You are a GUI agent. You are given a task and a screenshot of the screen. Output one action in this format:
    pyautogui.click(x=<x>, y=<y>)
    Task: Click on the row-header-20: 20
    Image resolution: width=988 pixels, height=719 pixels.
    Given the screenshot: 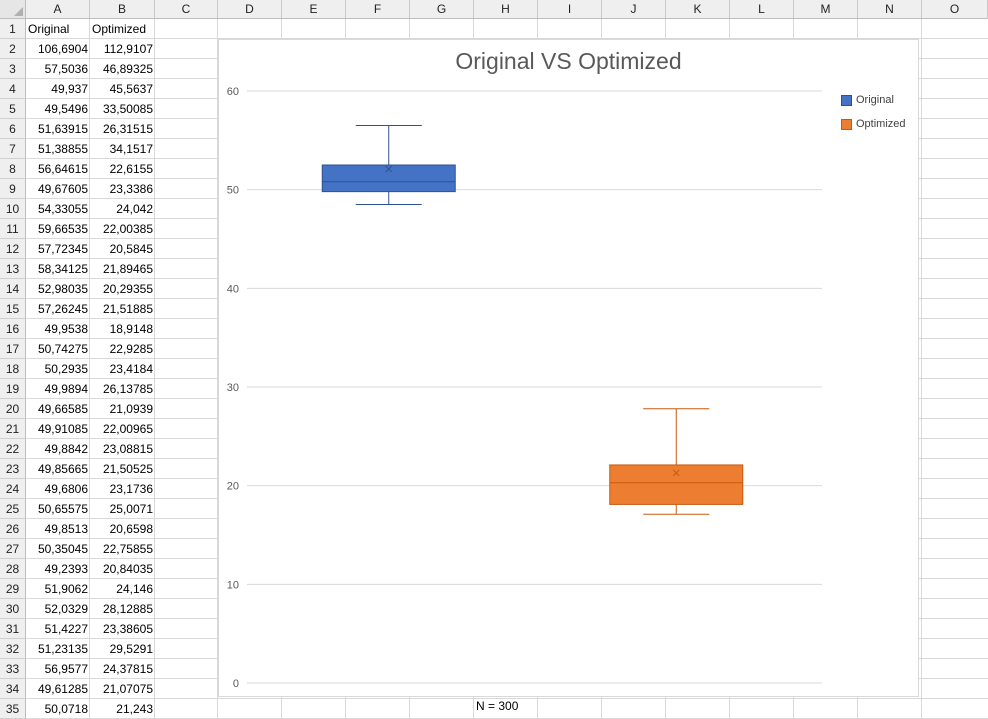 What is the action you would take?
    pyautogui.click(x=13, y=409)
    